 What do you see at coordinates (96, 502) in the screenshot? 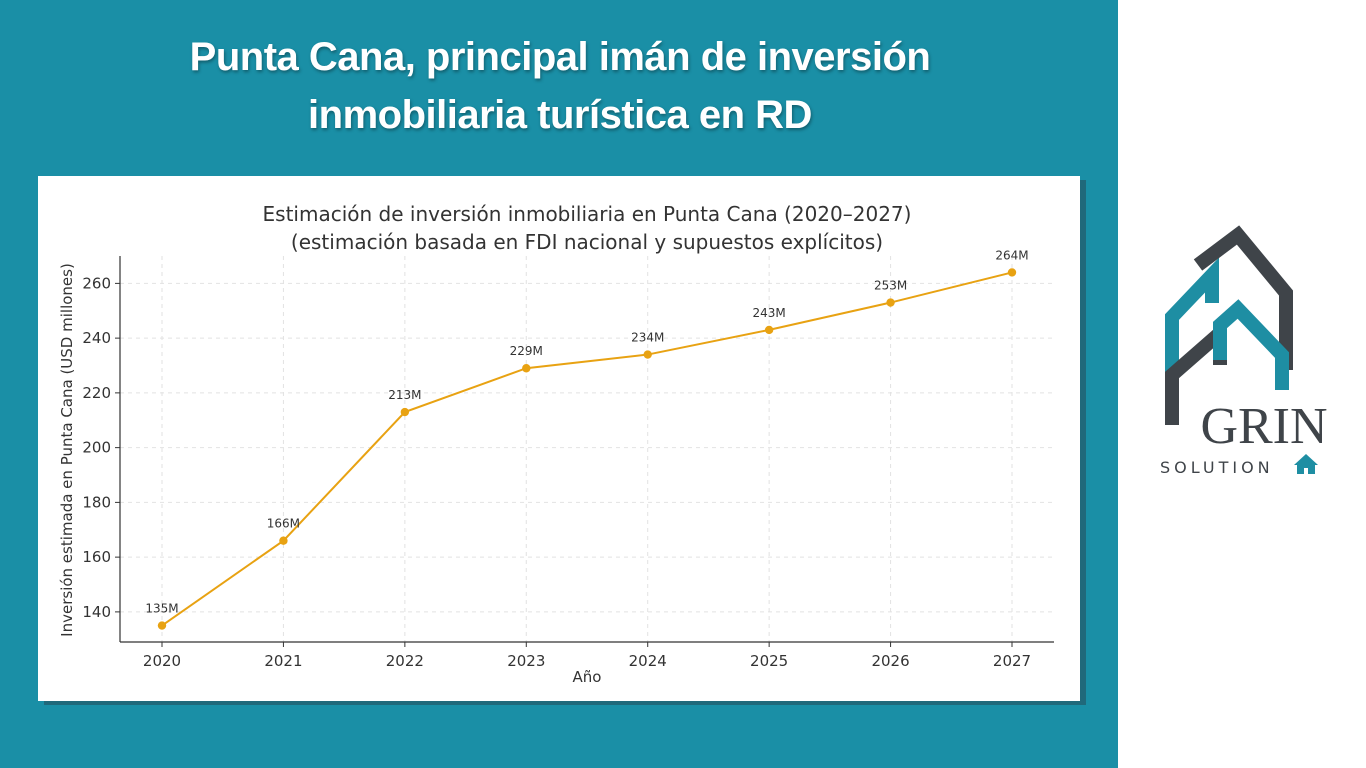
I see `y-tick-label: 180` at bounding box center [96, 502].